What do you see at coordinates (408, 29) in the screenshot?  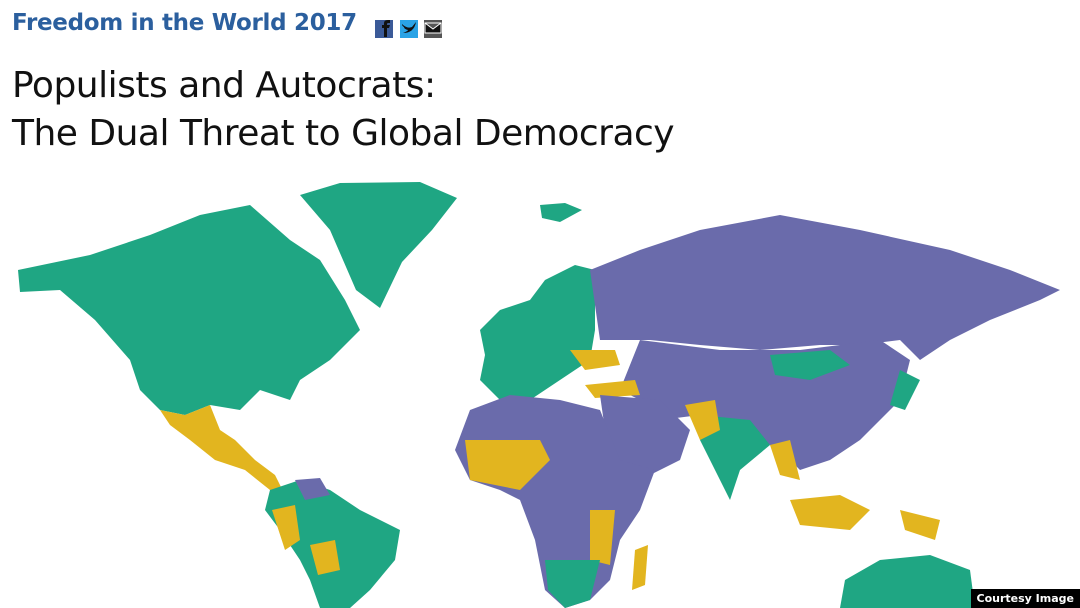 I see `share-icons` at bounding box center [408, 29].